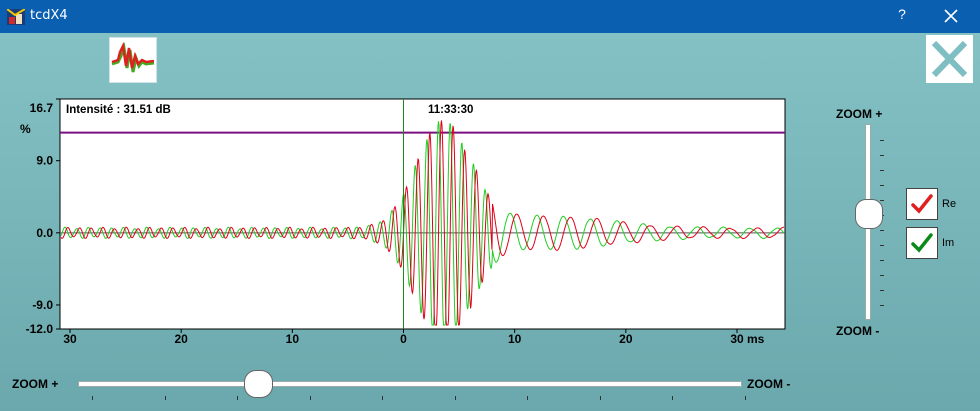 This screenshot has height=411, width=980. Describe the element at coordinates (490, 16) in the screenshot. I see `title-bar: tcdX4 ?` at that location.